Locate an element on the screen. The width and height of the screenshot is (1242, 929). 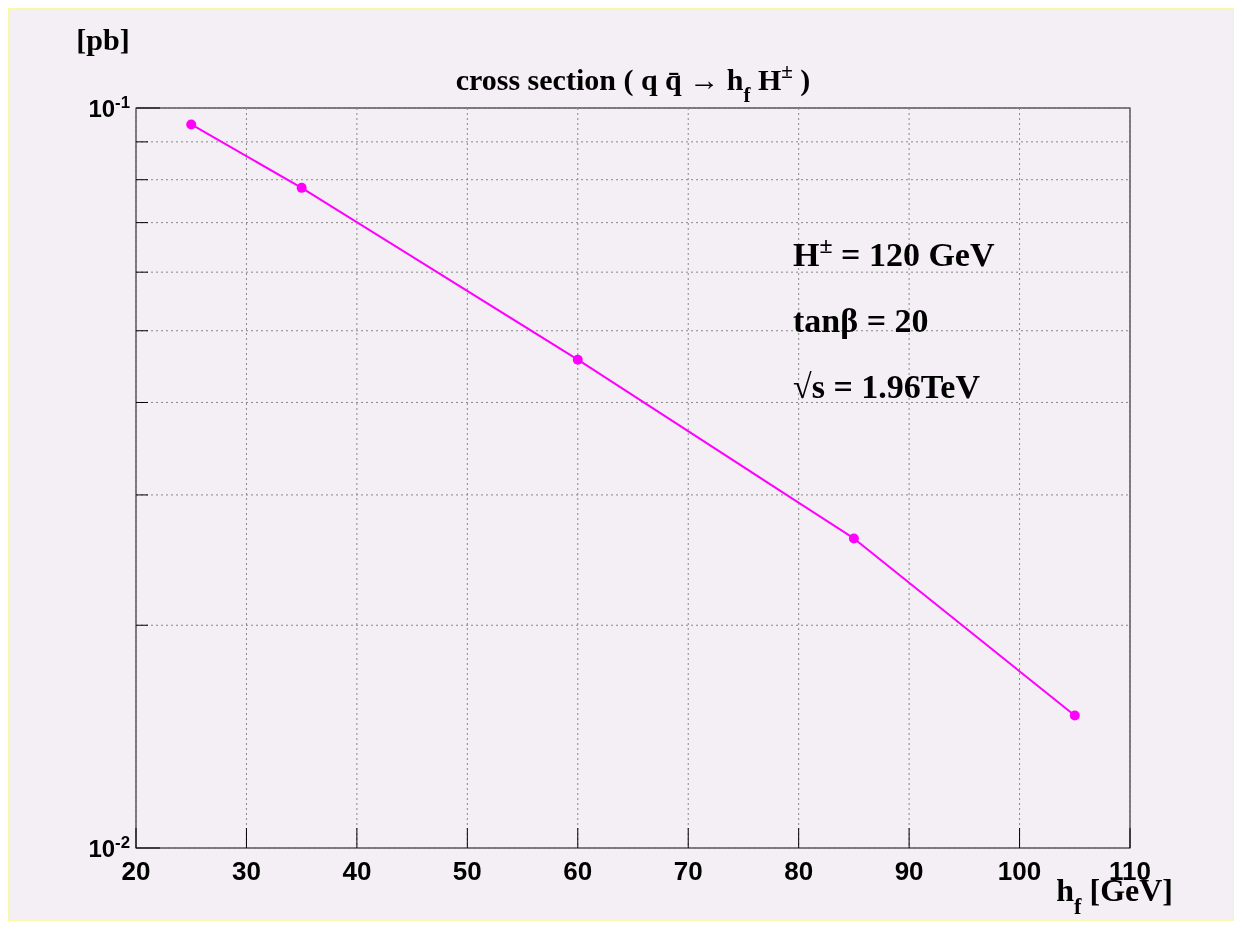
x-tick-label: 40 is located at coordinates (357, 871).